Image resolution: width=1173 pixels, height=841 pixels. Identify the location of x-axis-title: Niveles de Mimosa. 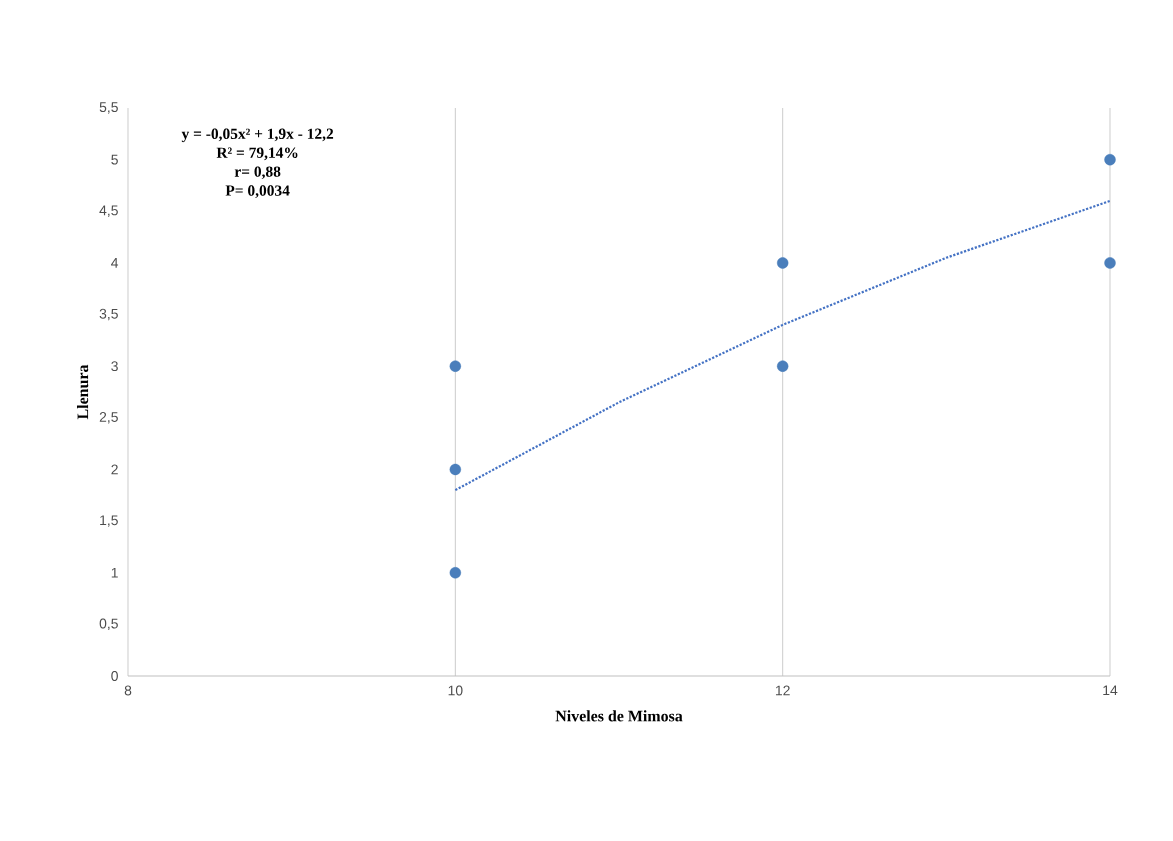
(619, 716).